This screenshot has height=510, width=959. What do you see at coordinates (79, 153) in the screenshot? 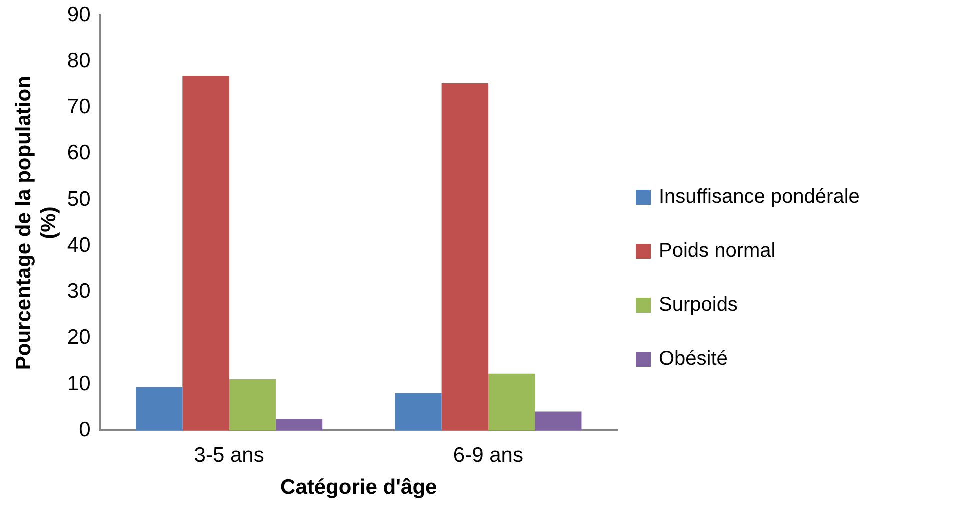
I see `y-tick-label: 60` at bounding box center [79, 153].